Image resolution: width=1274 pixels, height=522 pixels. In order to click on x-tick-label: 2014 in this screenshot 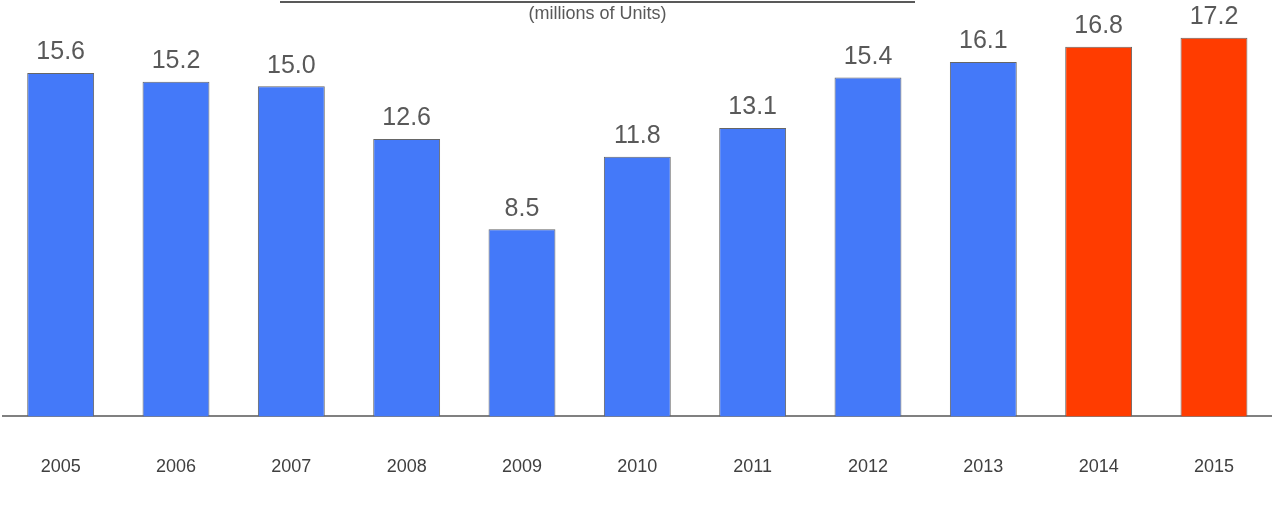, I will do `click(1098, 466)`.